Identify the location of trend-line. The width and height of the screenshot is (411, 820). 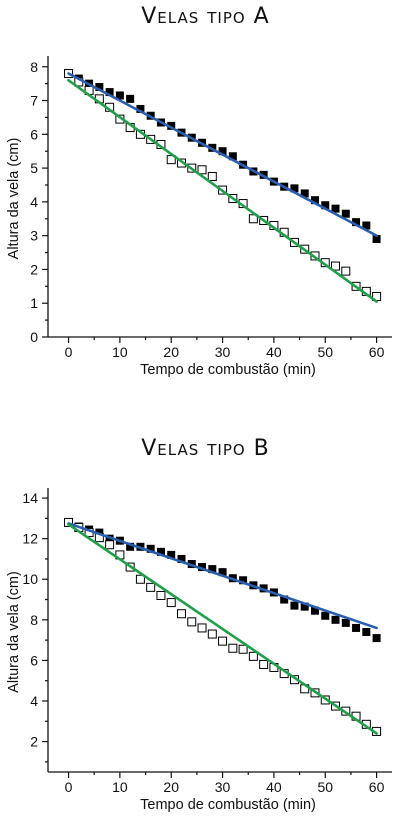
(222, 576).